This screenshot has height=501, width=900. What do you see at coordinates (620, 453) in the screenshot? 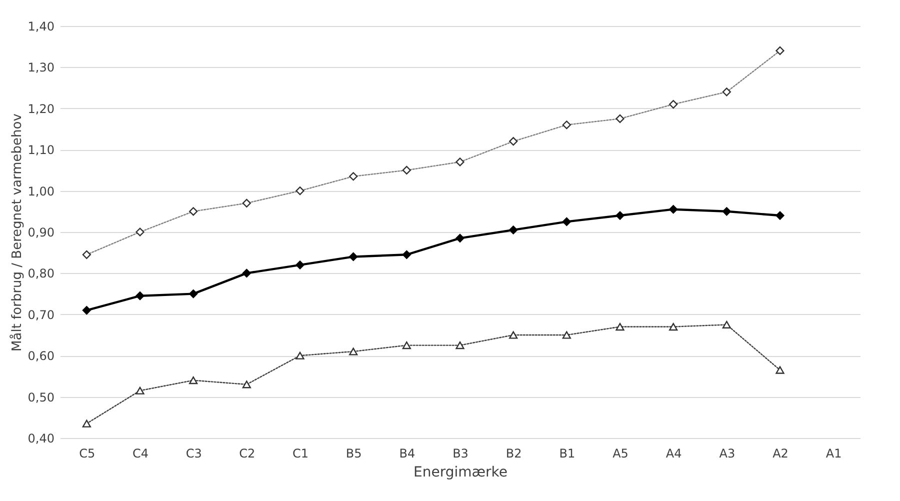
I see `x-tick-label: A5` at bounding box center [620, 453].